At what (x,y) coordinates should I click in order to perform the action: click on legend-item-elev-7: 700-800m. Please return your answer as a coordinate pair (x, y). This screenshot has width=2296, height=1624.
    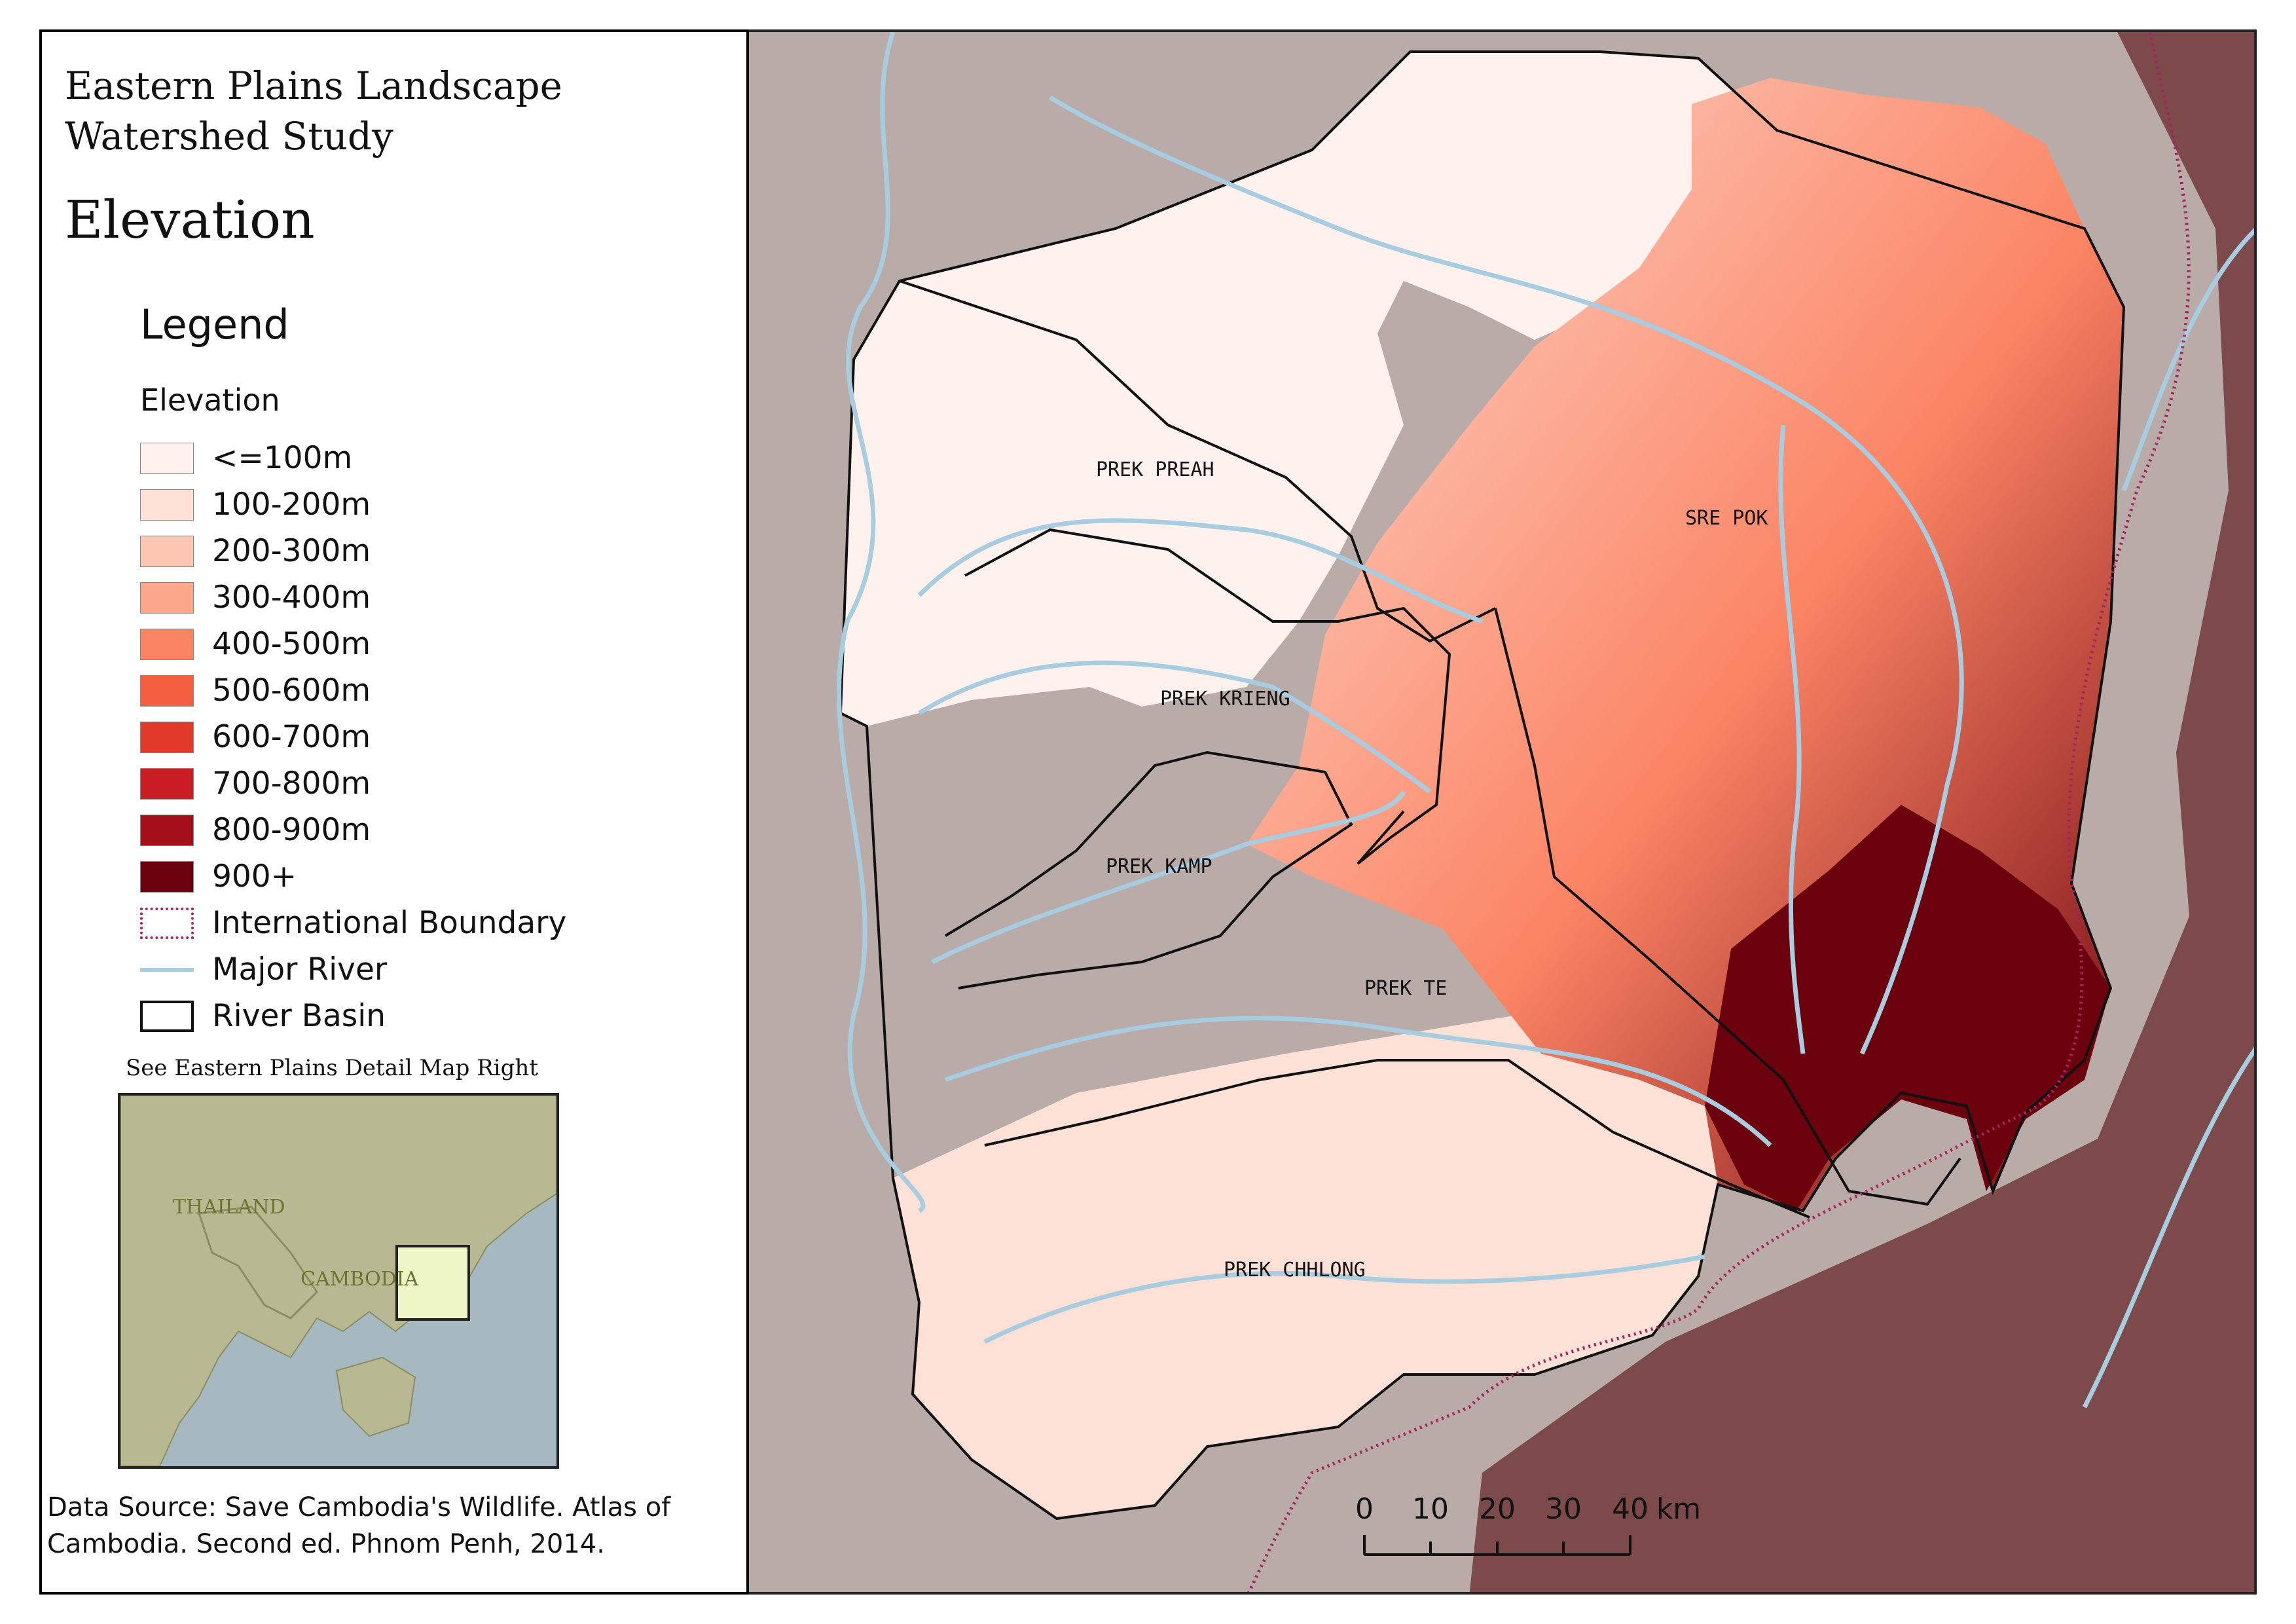
    Looking at the image, I should click on (353, 783).